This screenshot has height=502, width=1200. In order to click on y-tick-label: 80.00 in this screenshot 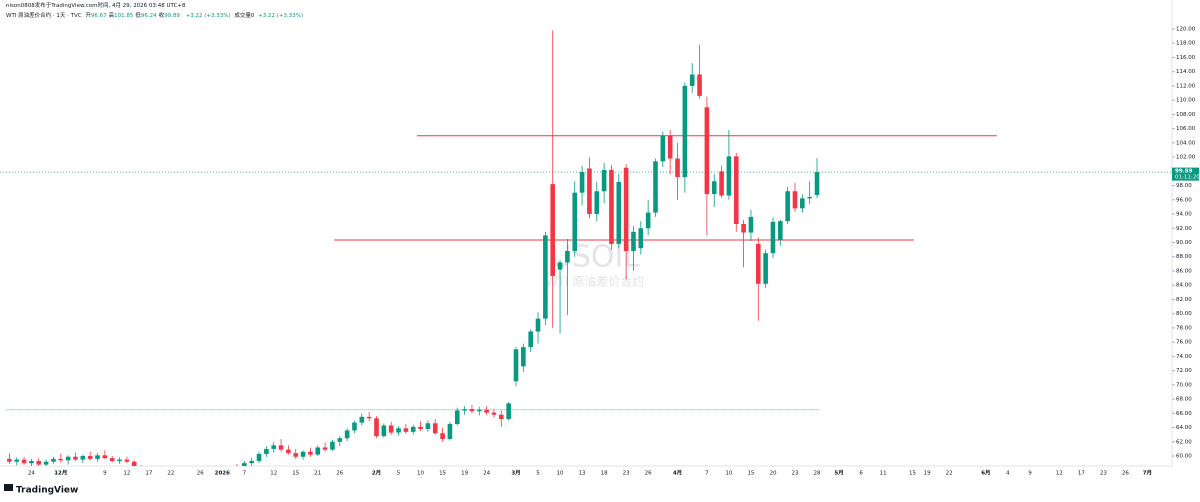, I will do `click(1184, 314)`.